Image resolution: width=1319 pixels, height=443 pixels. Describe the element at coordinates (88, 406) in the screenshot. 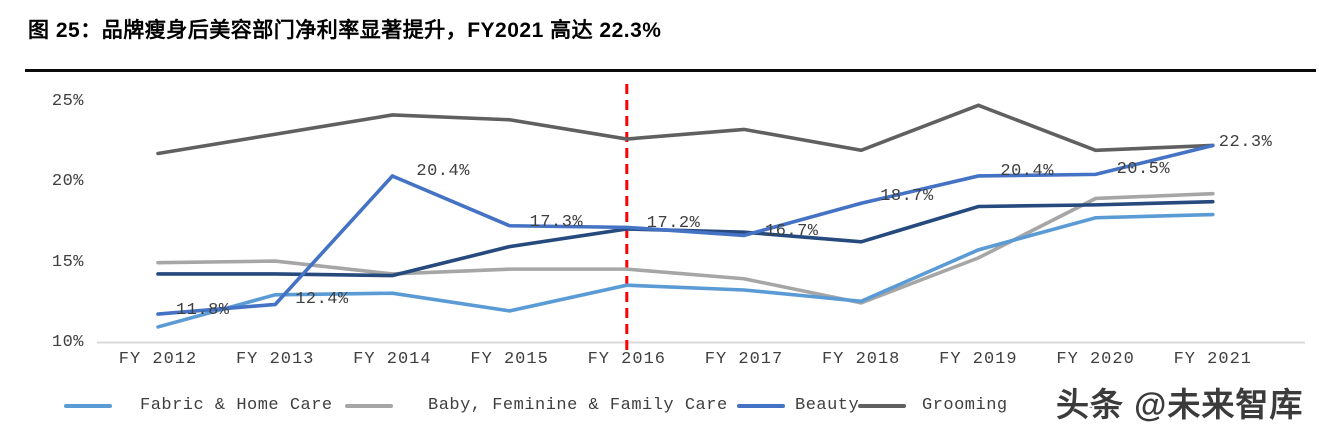

I see `legend-swatch-fabric-home-care` at that location.